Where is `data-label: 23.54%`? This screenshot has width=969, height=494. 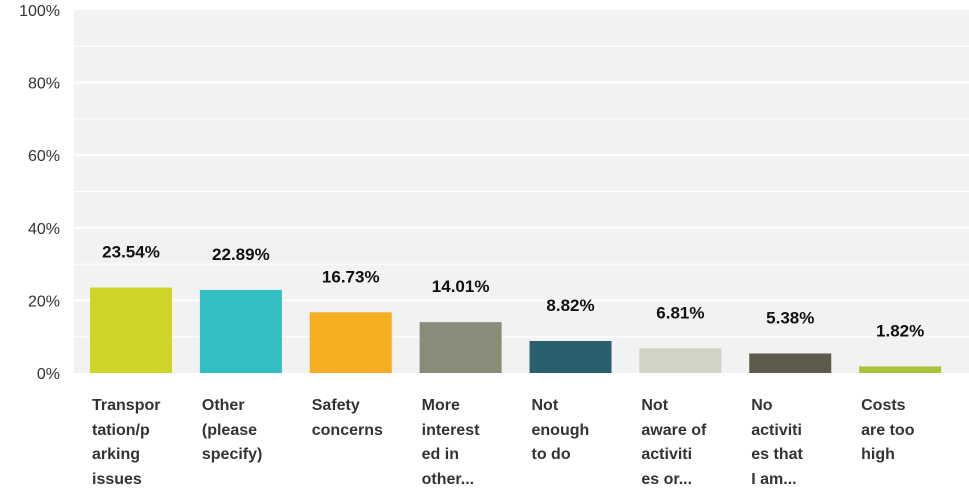
data-label: 23.54% is located at coordinates (131, 252).